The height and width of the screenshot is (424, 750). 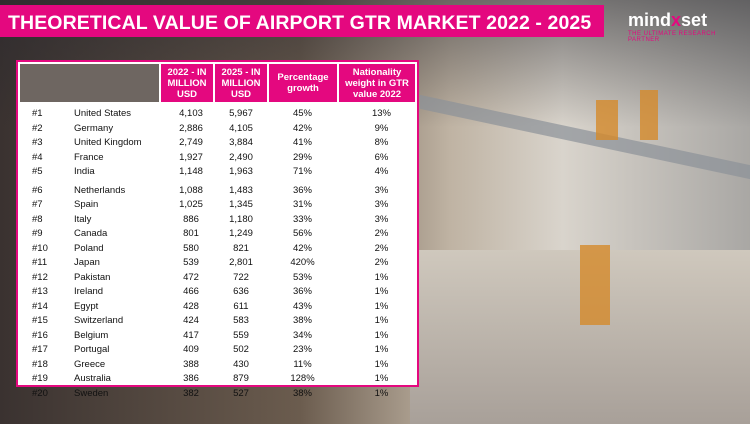 What do you see at coordinates (191, 306) in the screenshot?
I see `value-2022-cell: 428` at bounding box center [191, 306].